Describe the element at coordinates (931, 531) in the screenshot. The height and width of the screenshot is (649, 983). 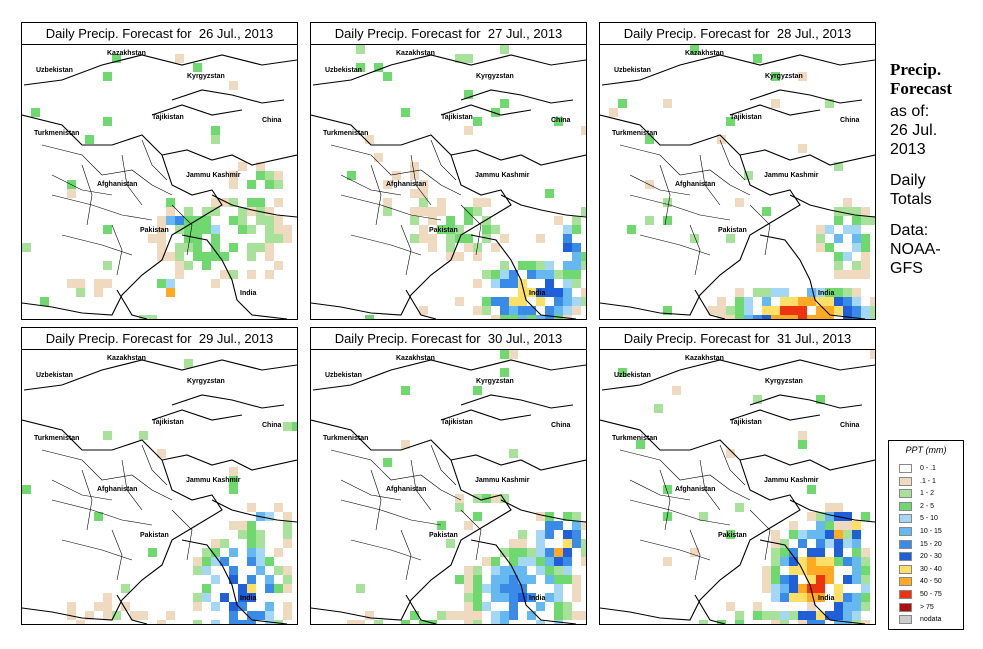
I see `legend-label: 10 - 15` at that location.